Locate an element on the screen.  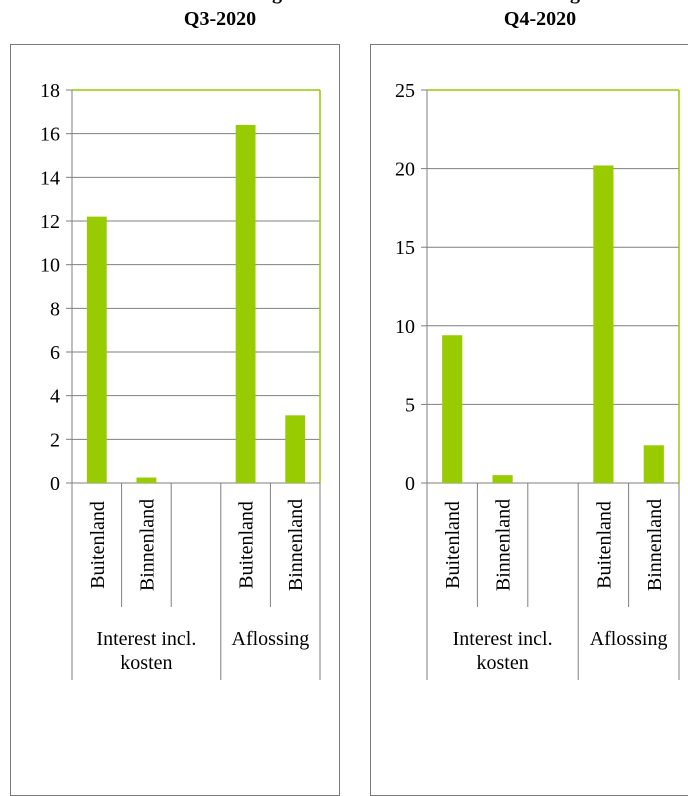
y-tick-label: 15 is located at coordinates (405, 248).